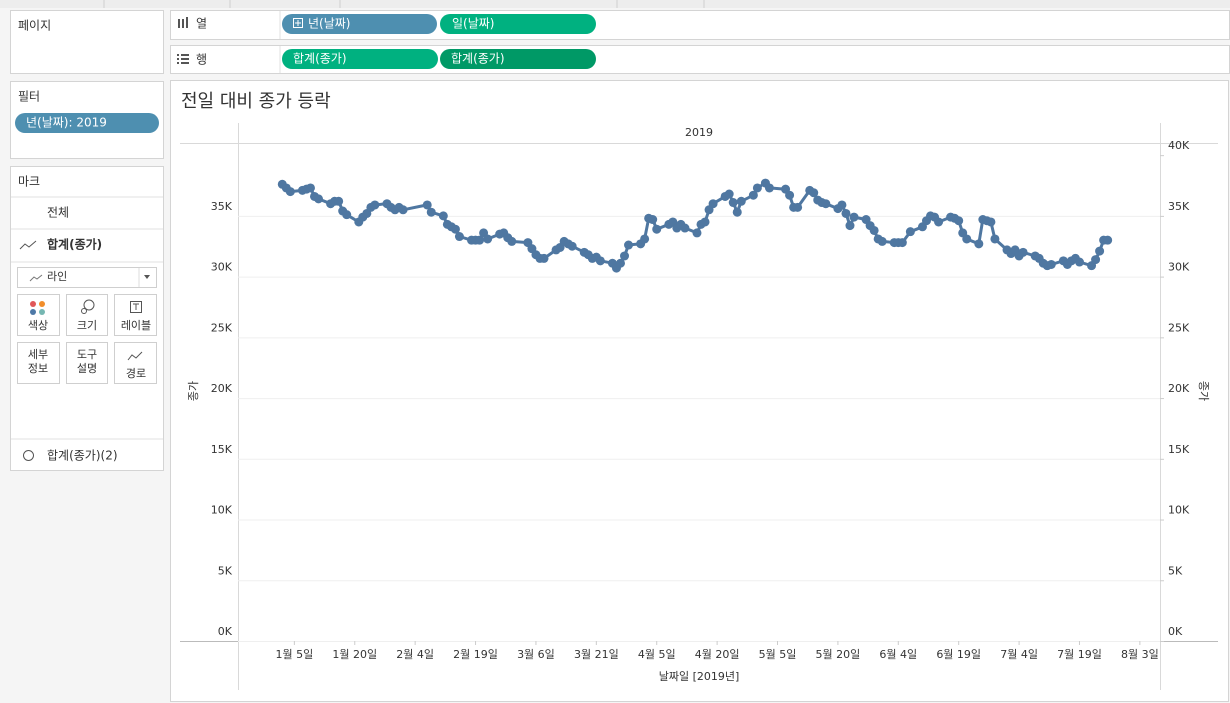  What do you see at coordinates (222, 388) in the screenshot?
I see `y-tick-label: 20K` at bounding box center [222, 388].